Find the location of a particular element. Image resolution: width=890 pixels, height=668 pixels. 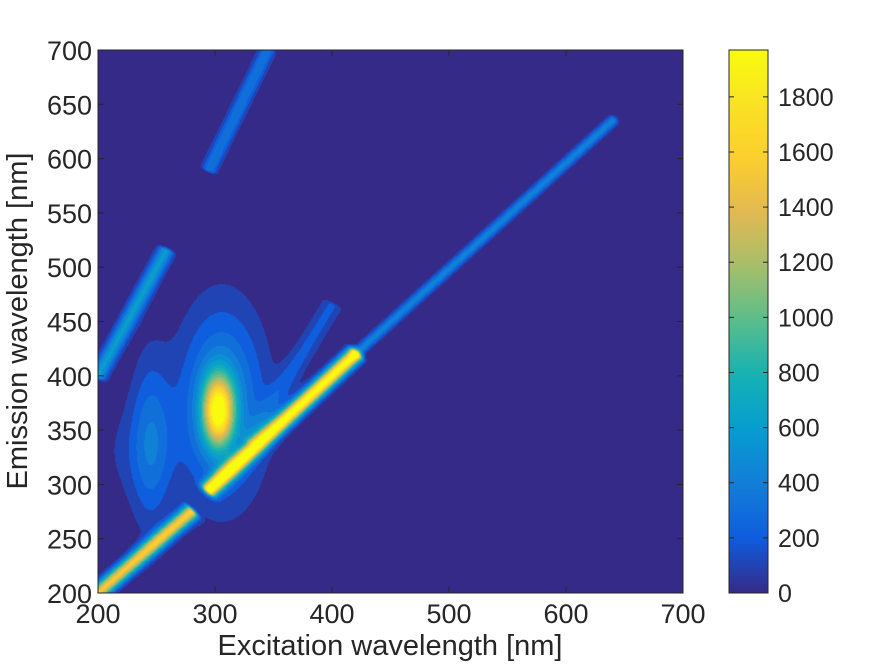

y-tick-label: 200 is located at coordinates (69, 594).